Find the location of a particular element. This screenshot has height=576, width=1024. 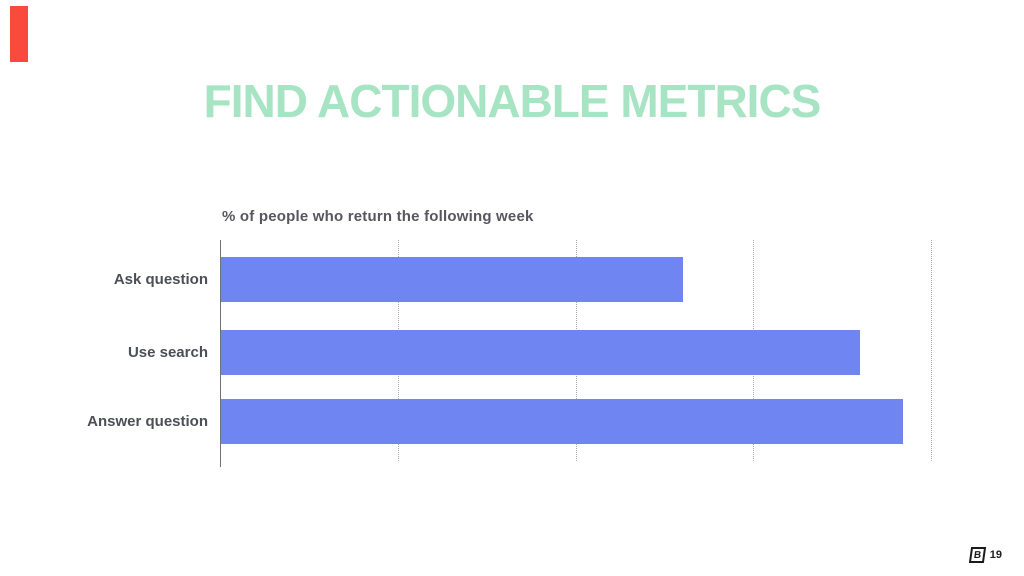

category-label: Use search is located at coordinates (167, 352).